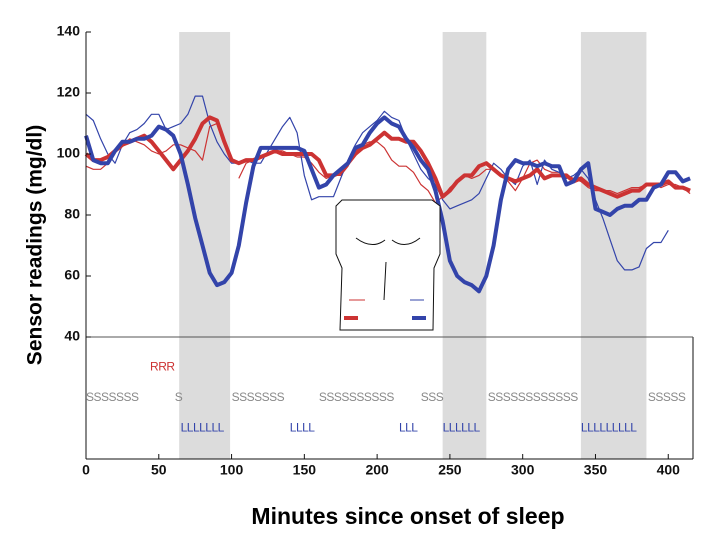 This screenshot has height=545, width=724. I want to click on x-tick-label: 400, so click(669, 470).